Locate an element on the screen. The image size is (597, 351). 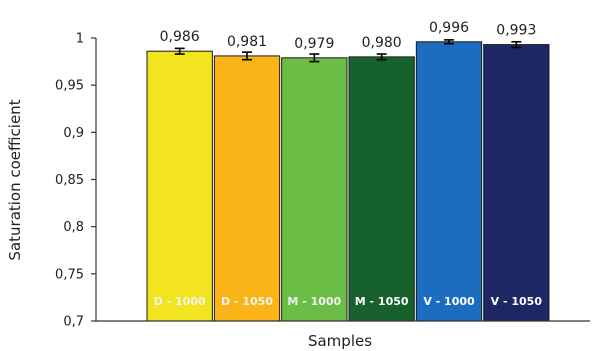
data-label: 0,993 is located at coordinates (516, 31).